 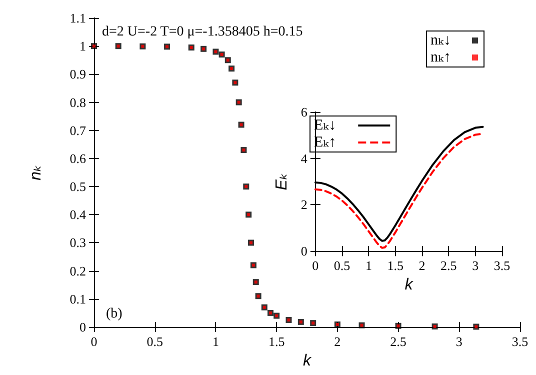 I want to click on y-tick-label: 0.2, so click(x=78, y=270).